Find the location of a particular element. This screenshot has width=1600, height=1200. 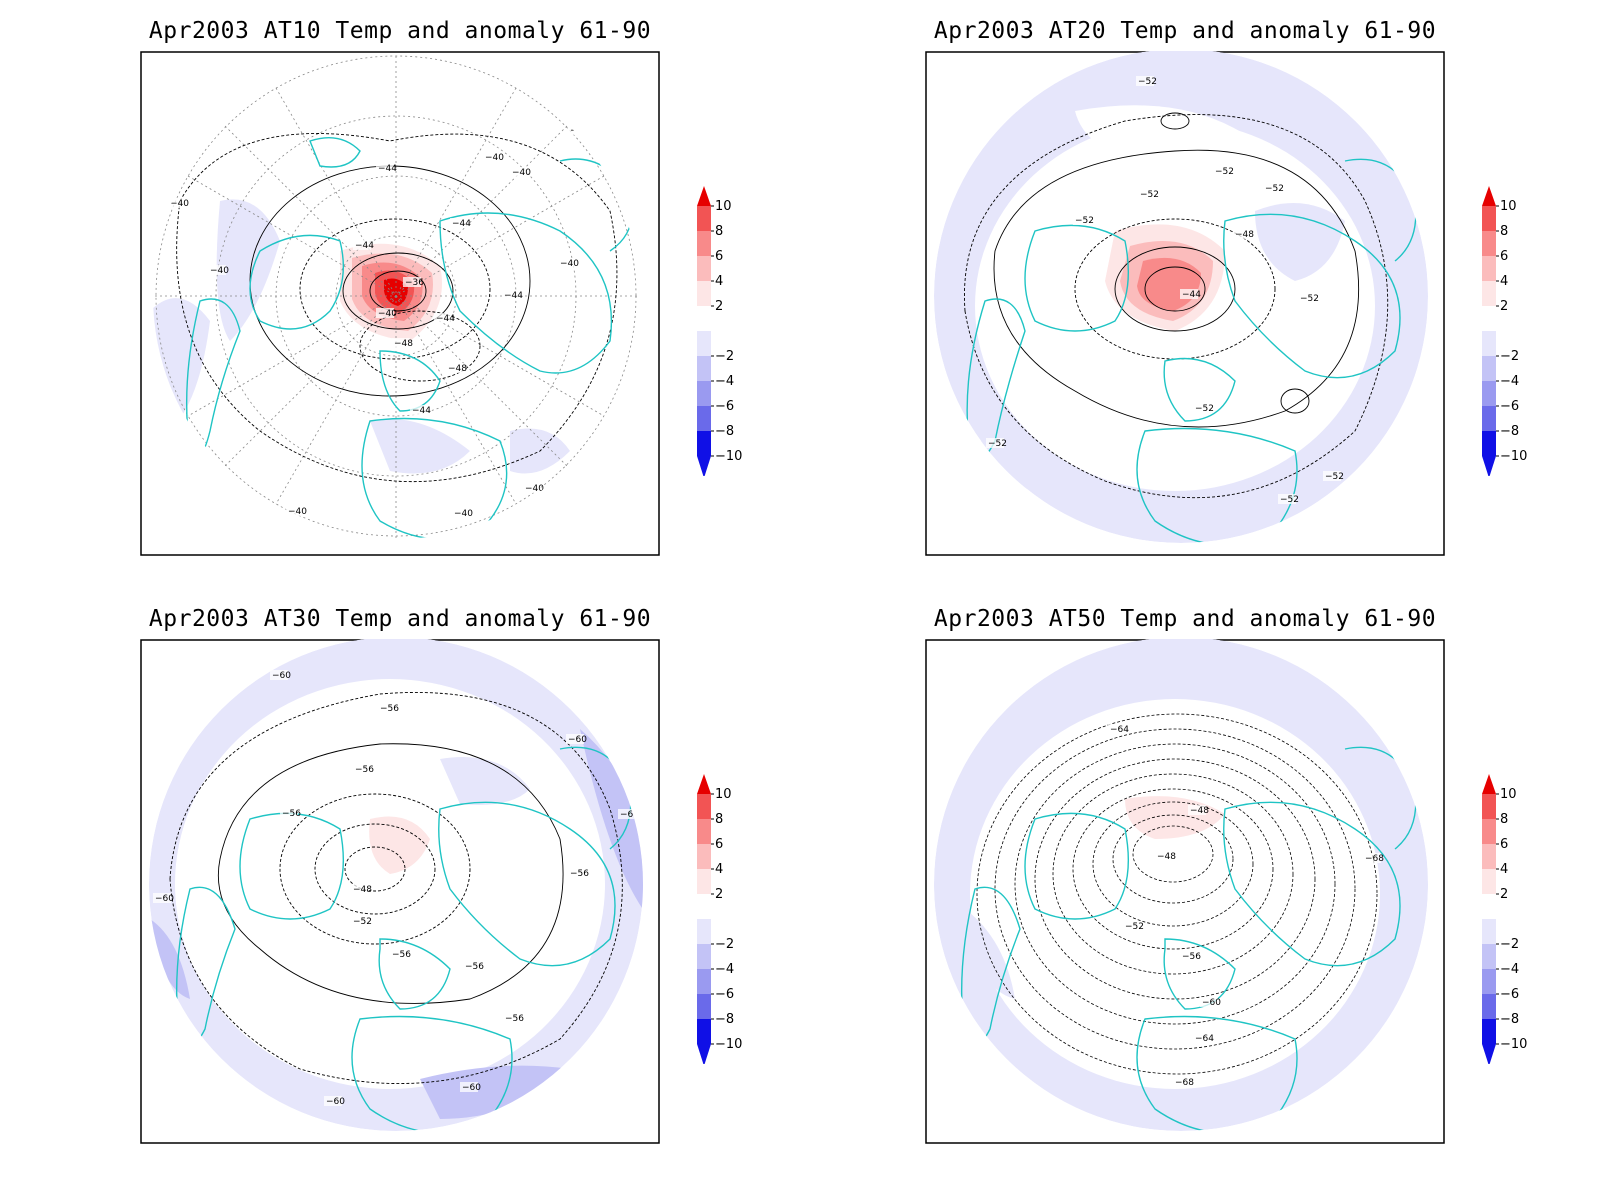

polar-map-at50: −64 −48 −48 −68 −52 −56 −60 −64 −68 is located at coordinates (1185, 891).